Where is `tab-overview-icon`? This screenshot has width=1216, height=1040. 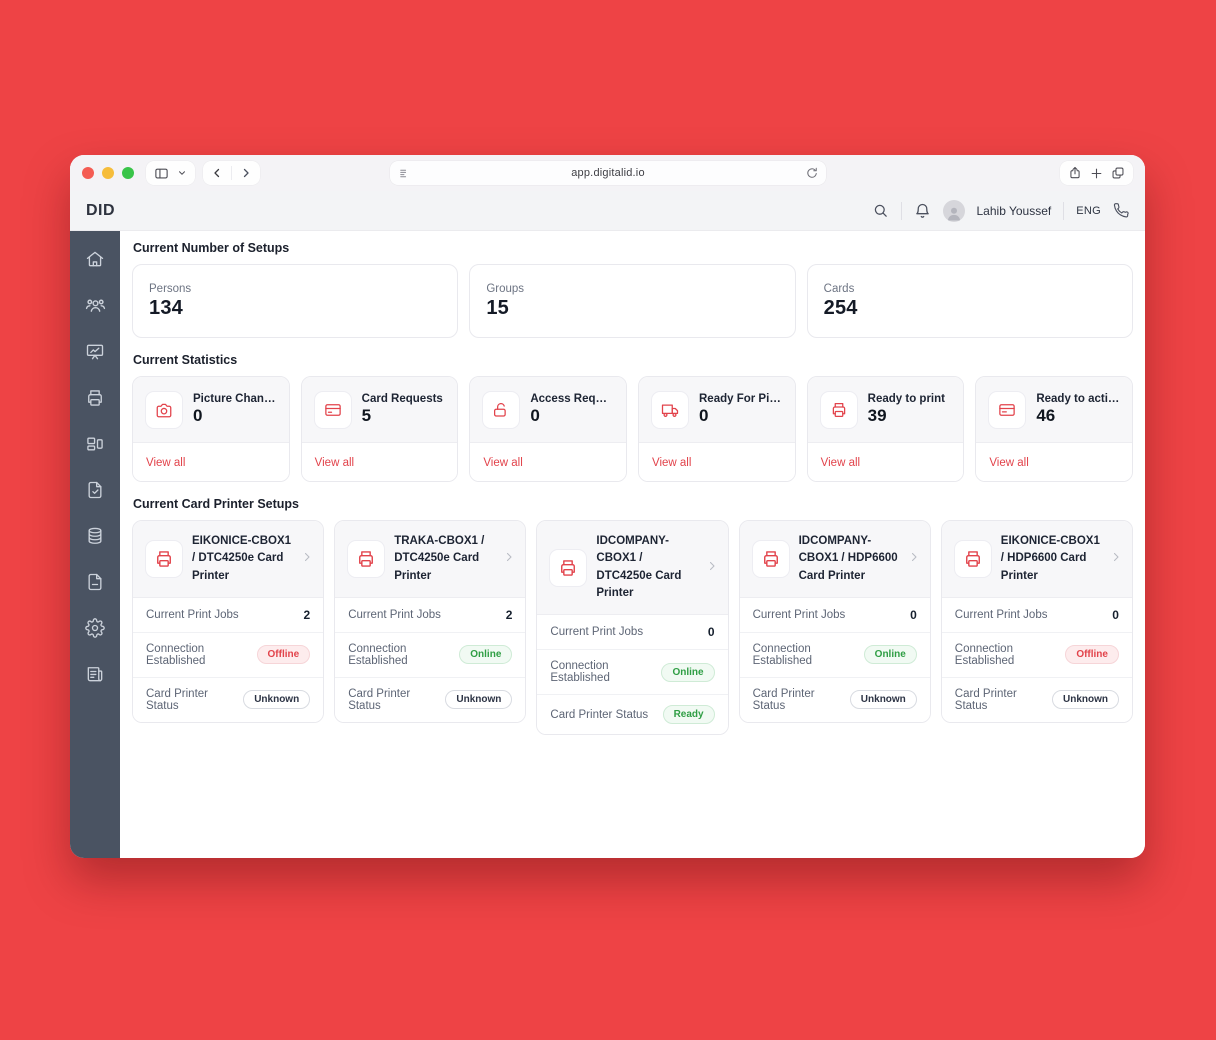 tab-overview-icon is located at coordinates (1118, 173).